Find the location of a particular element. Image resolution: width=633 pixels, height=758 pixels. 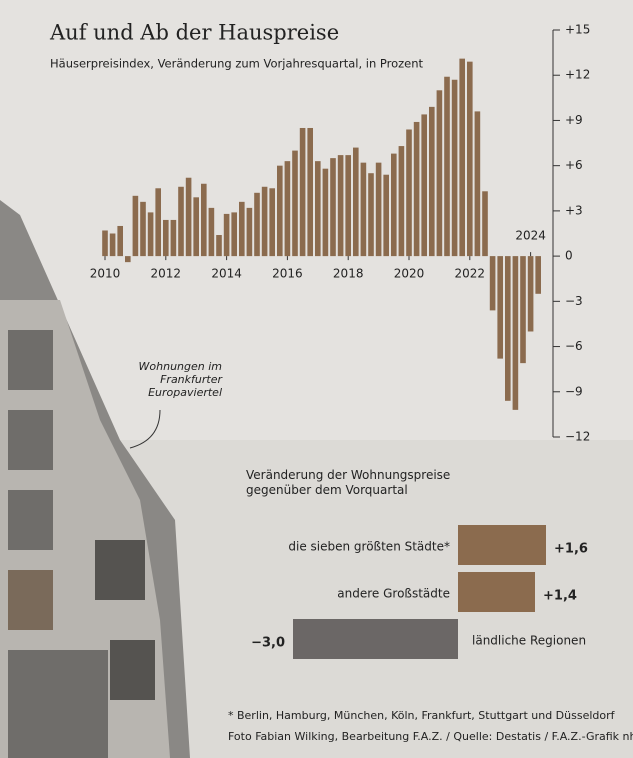

y-tick-label: +15 is located at coordinates (577, 30).